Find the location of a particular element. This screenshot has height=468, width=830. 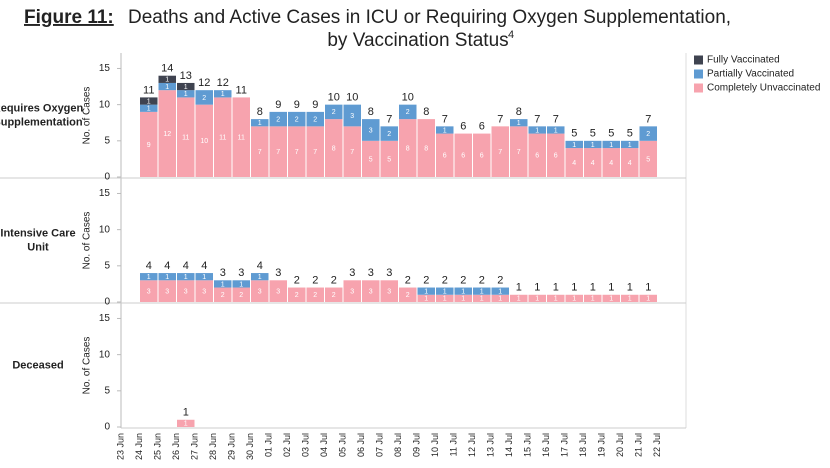

segment-label: 9 is located at coordinates (149, 145).